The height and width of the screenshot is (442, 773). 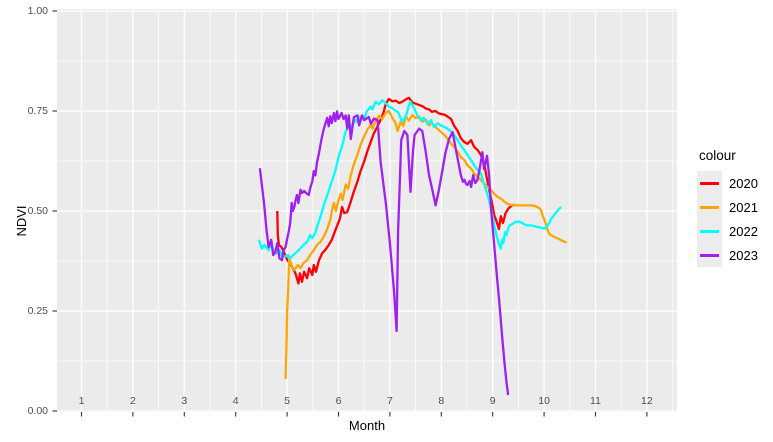 What do you see at coordinates (37, 211) in the screenshot?
I see `y-tick-label: 0.50` at bounding box center [37, 211].